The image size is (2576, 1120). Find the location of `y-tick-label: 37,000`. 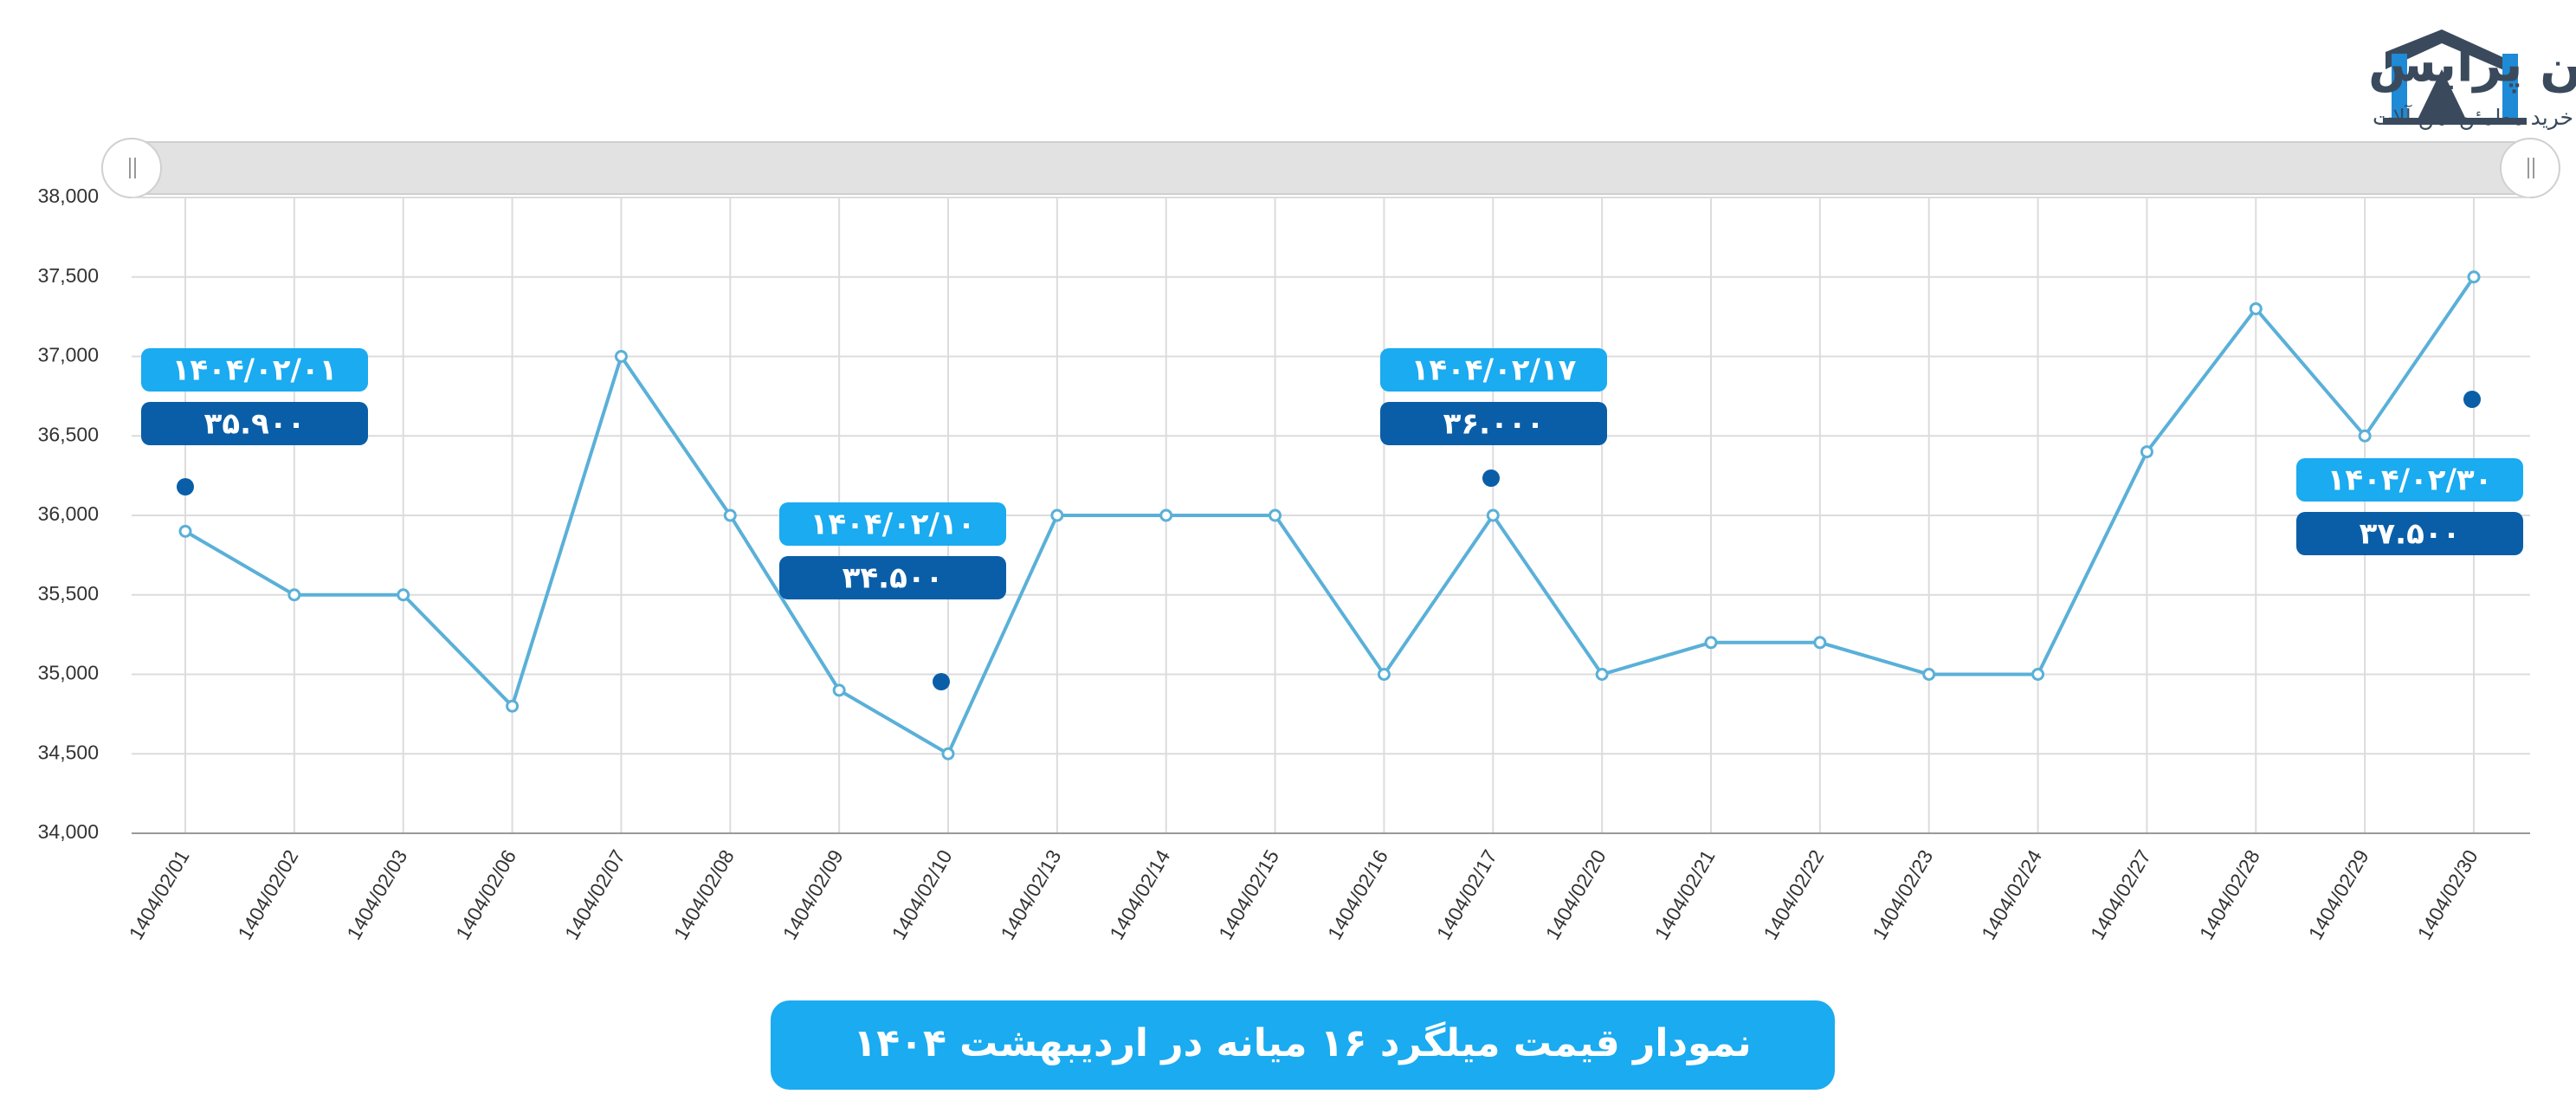

y-tick-label: 37,000 is located at coordinates (68, 355).